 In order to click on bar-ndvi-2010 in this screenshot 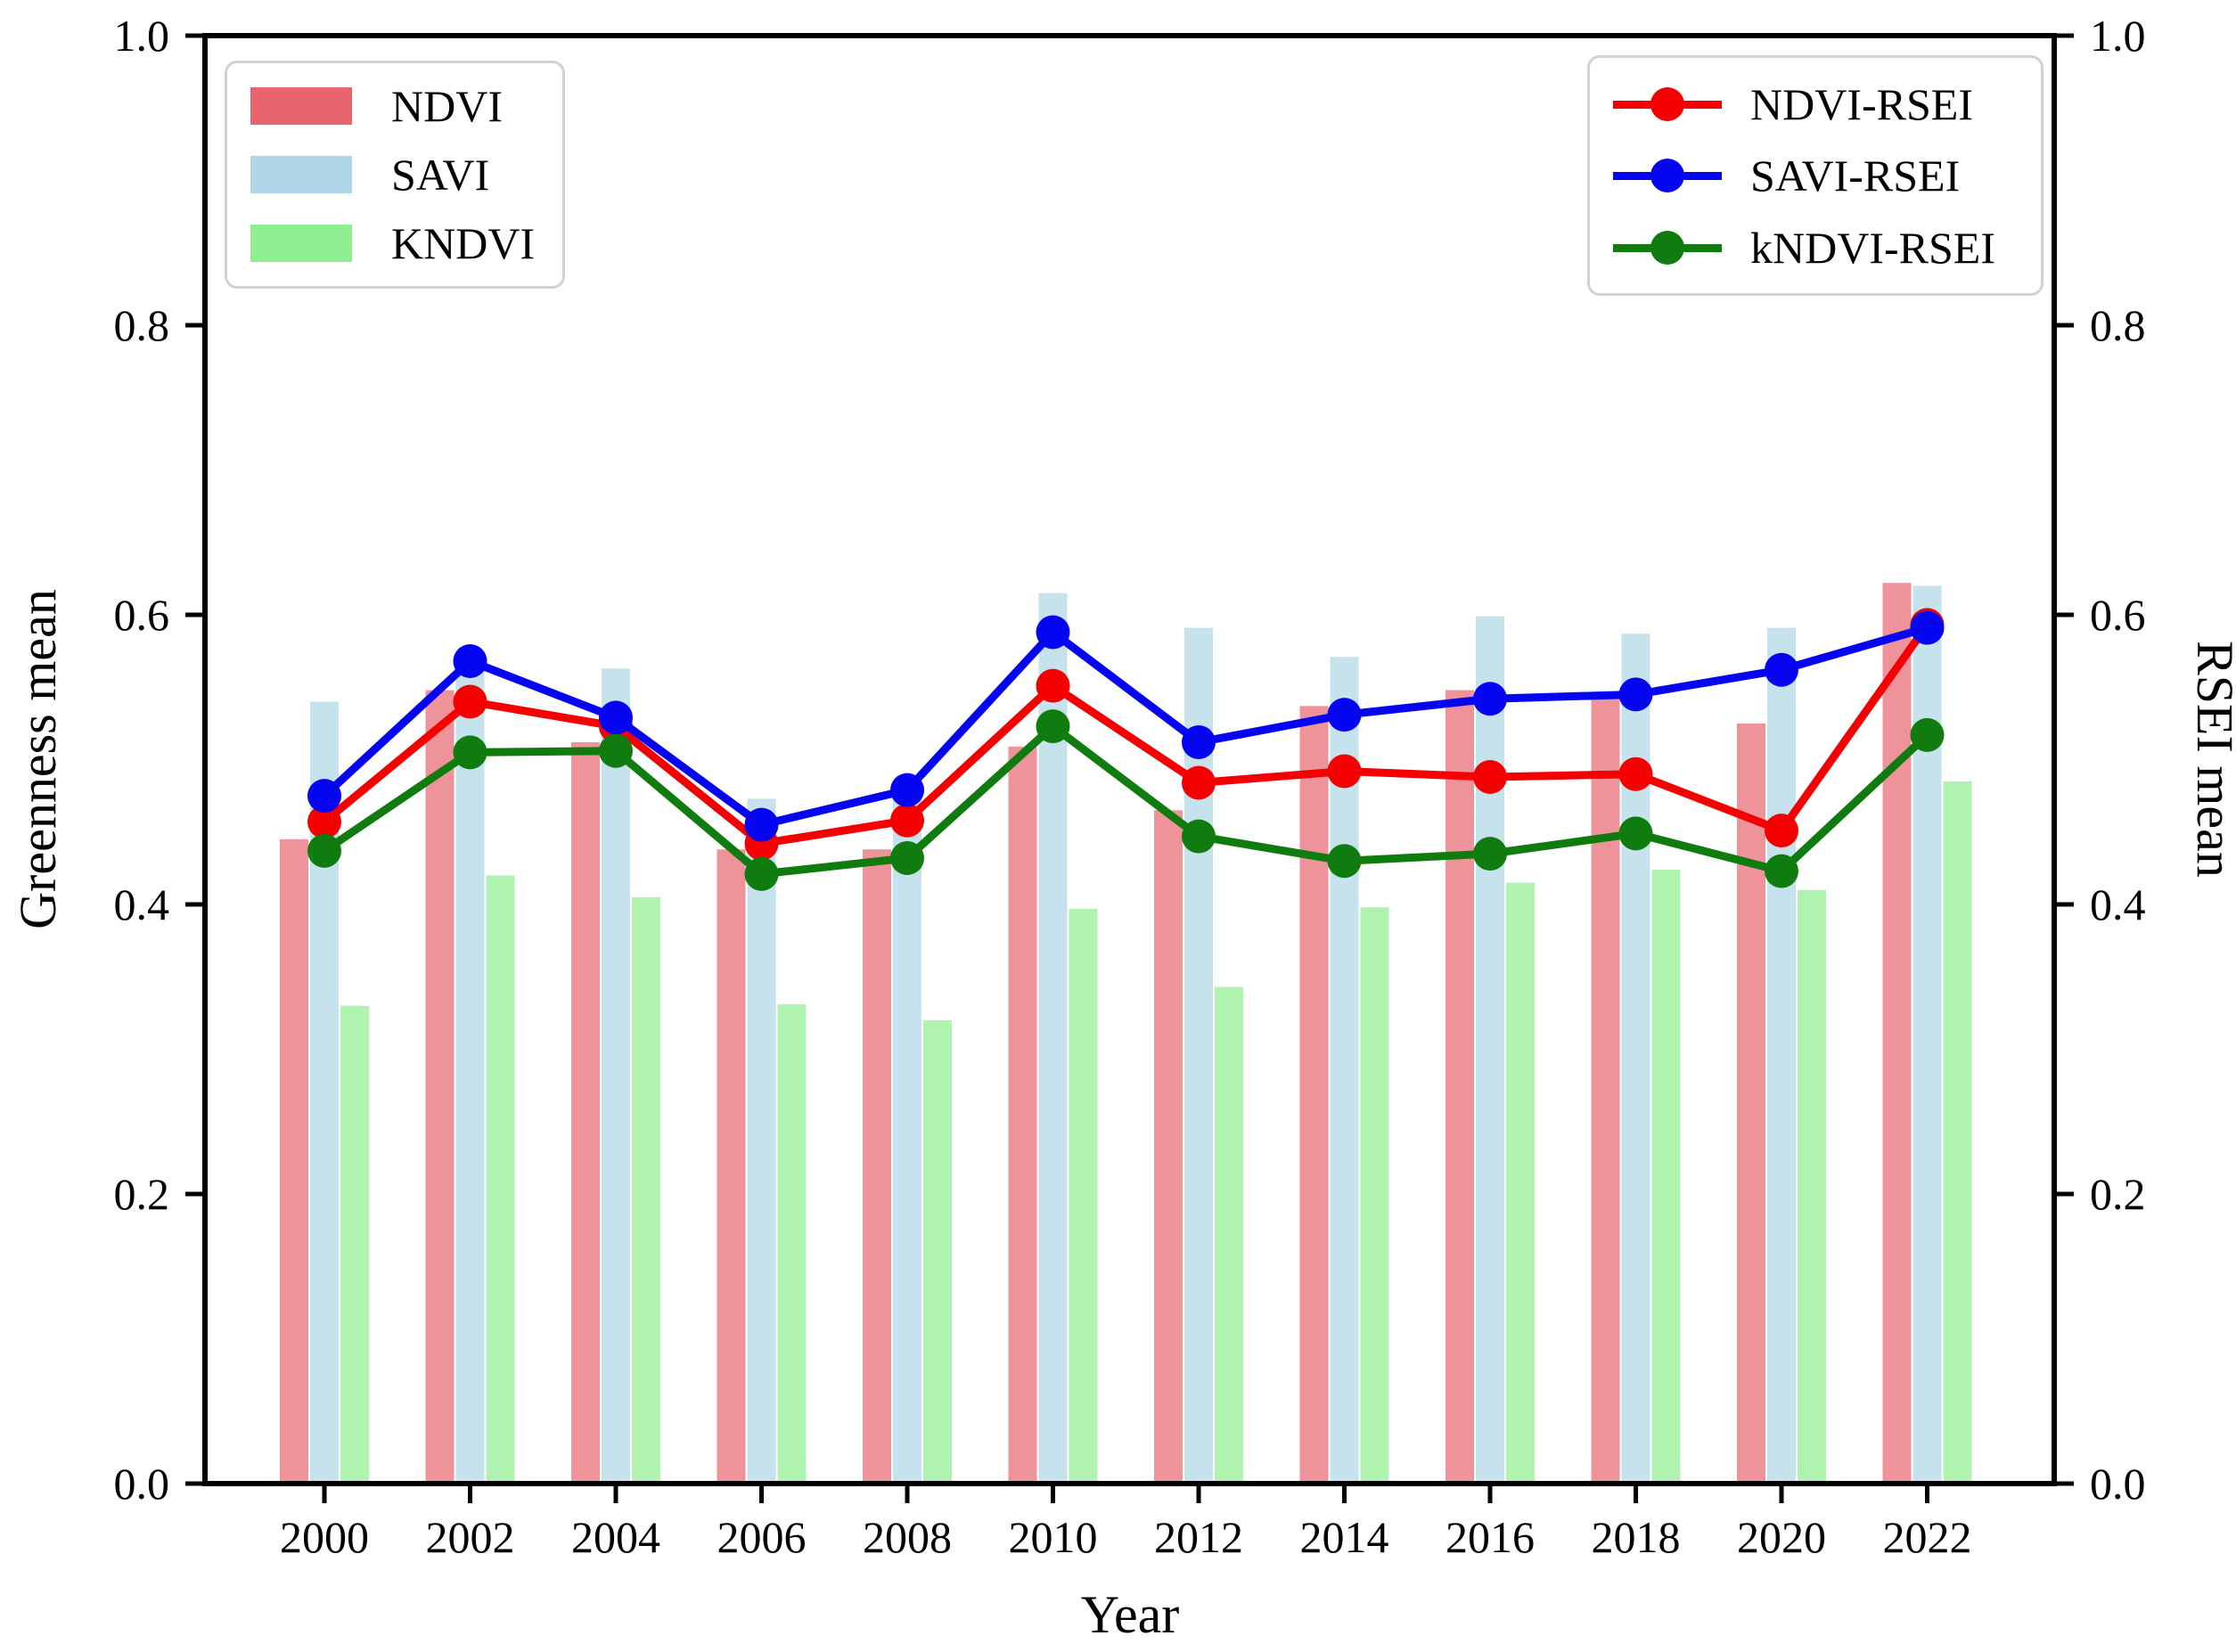, I will do `click(1022, 1115)`.